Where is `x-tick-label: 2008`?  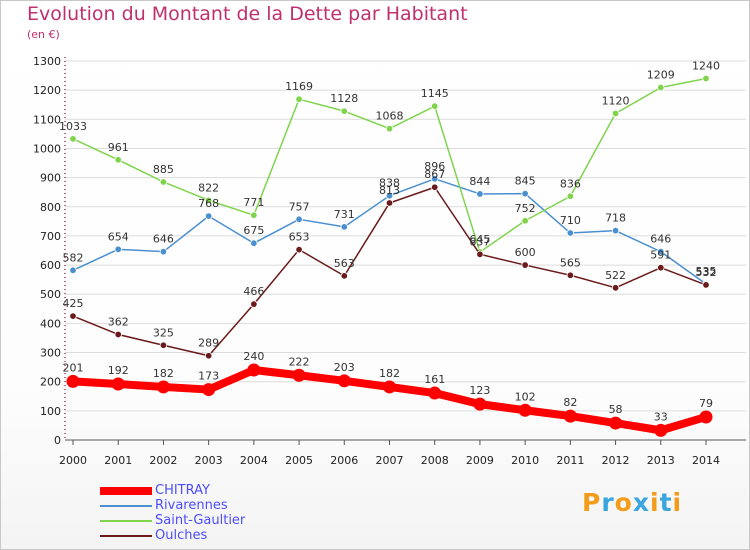 x-tick-label: 2008 is located at coordinates (435, 460).